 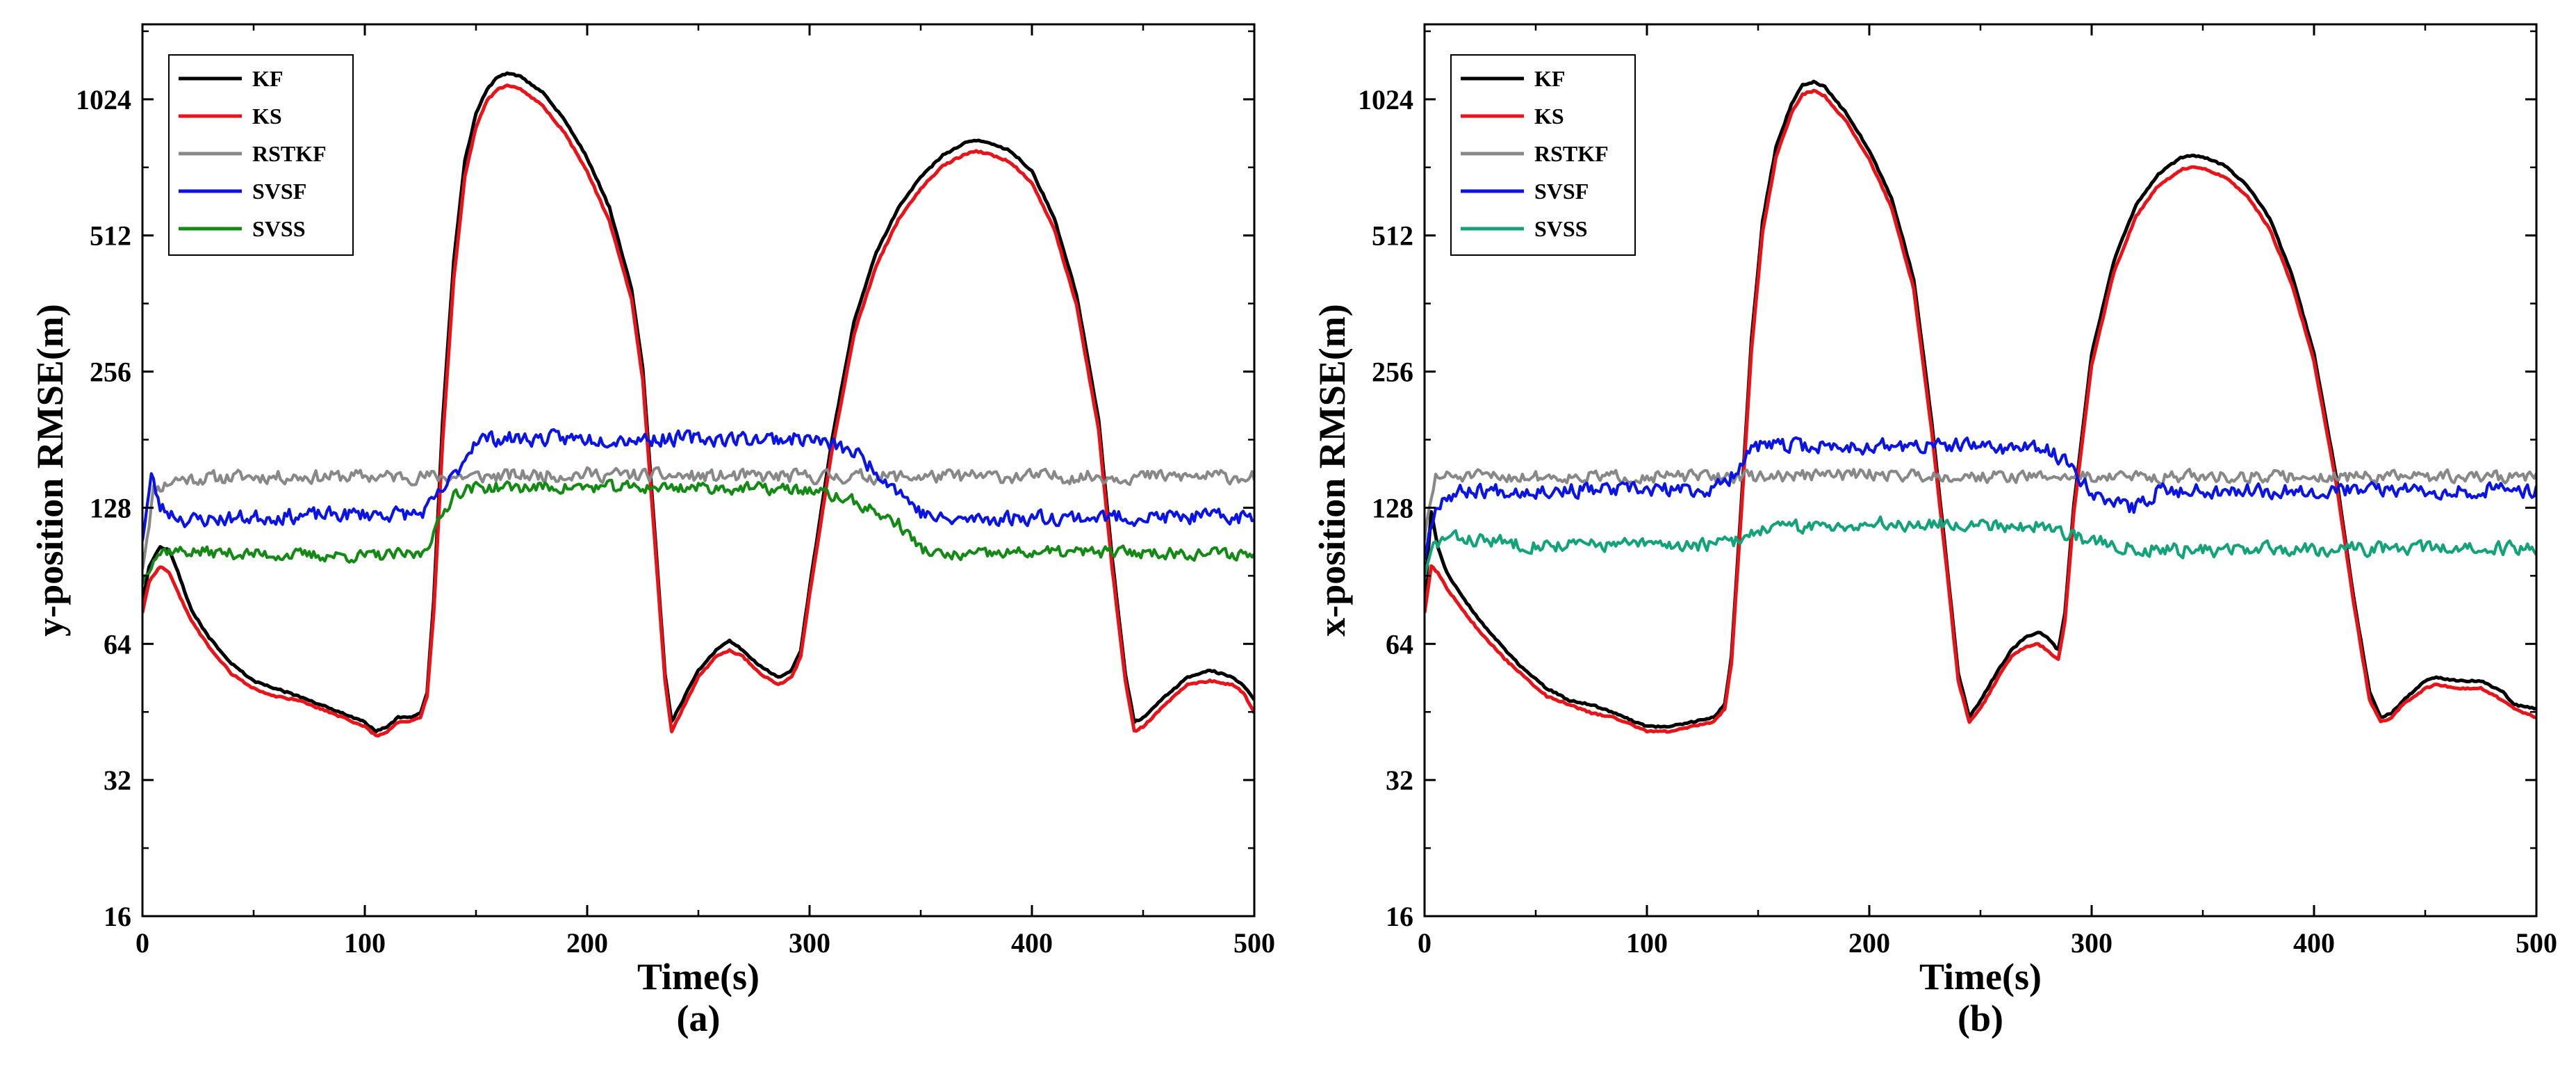 I want to click on y-axis-title: x-position RMSE(m), so click(x=1332, y=470).